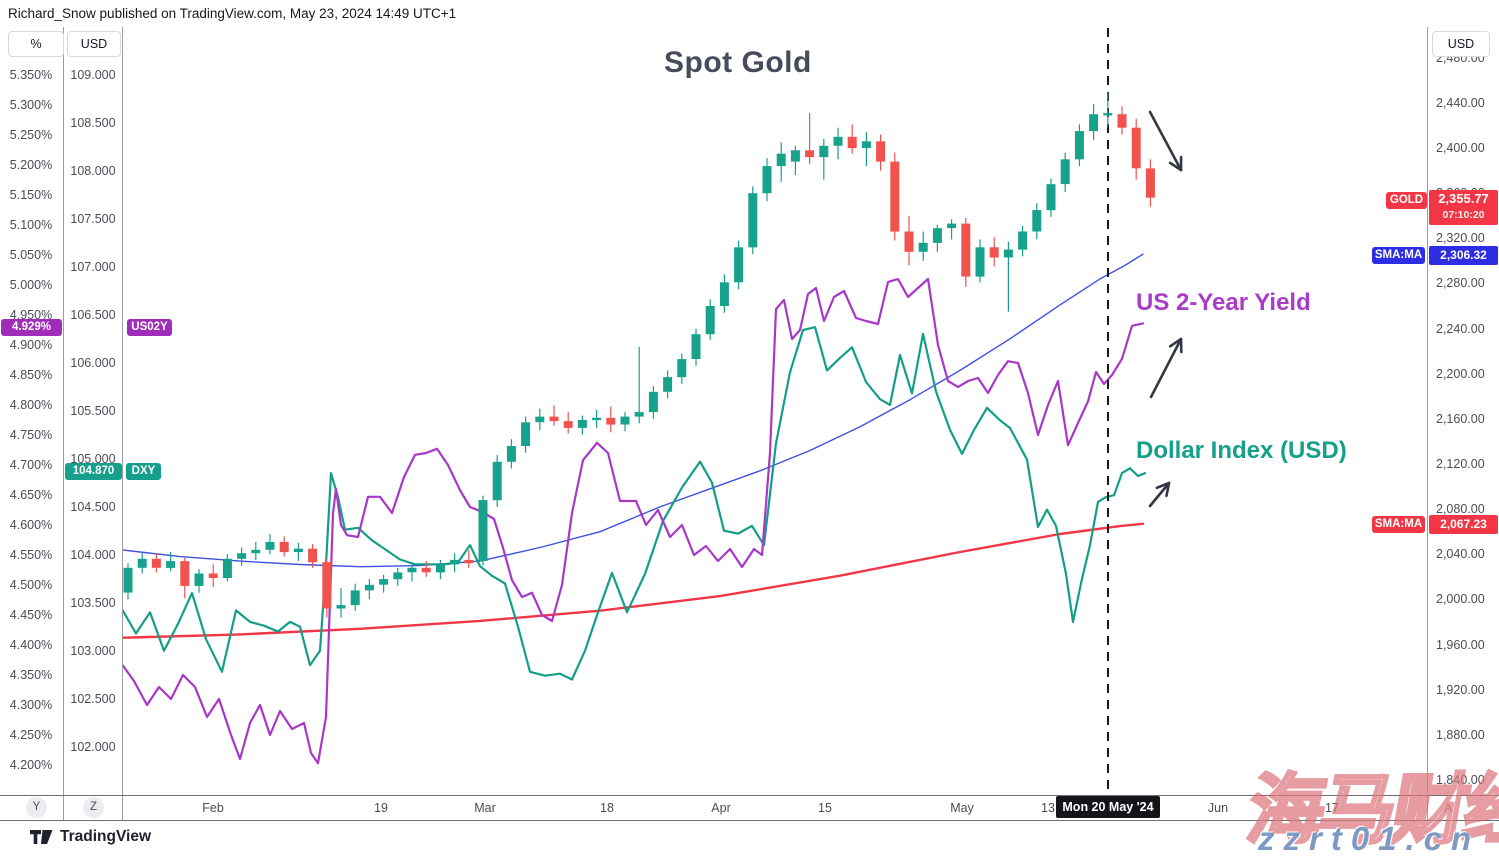  I want to click on time-tick-label: 19, so click(381, 808).